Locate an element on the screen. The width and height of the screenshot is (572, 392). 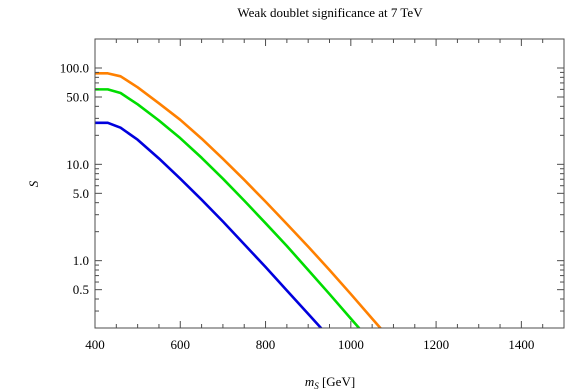
chart-title: Weak doublet significance at 7 TeV is located at coordinates (330, 12).